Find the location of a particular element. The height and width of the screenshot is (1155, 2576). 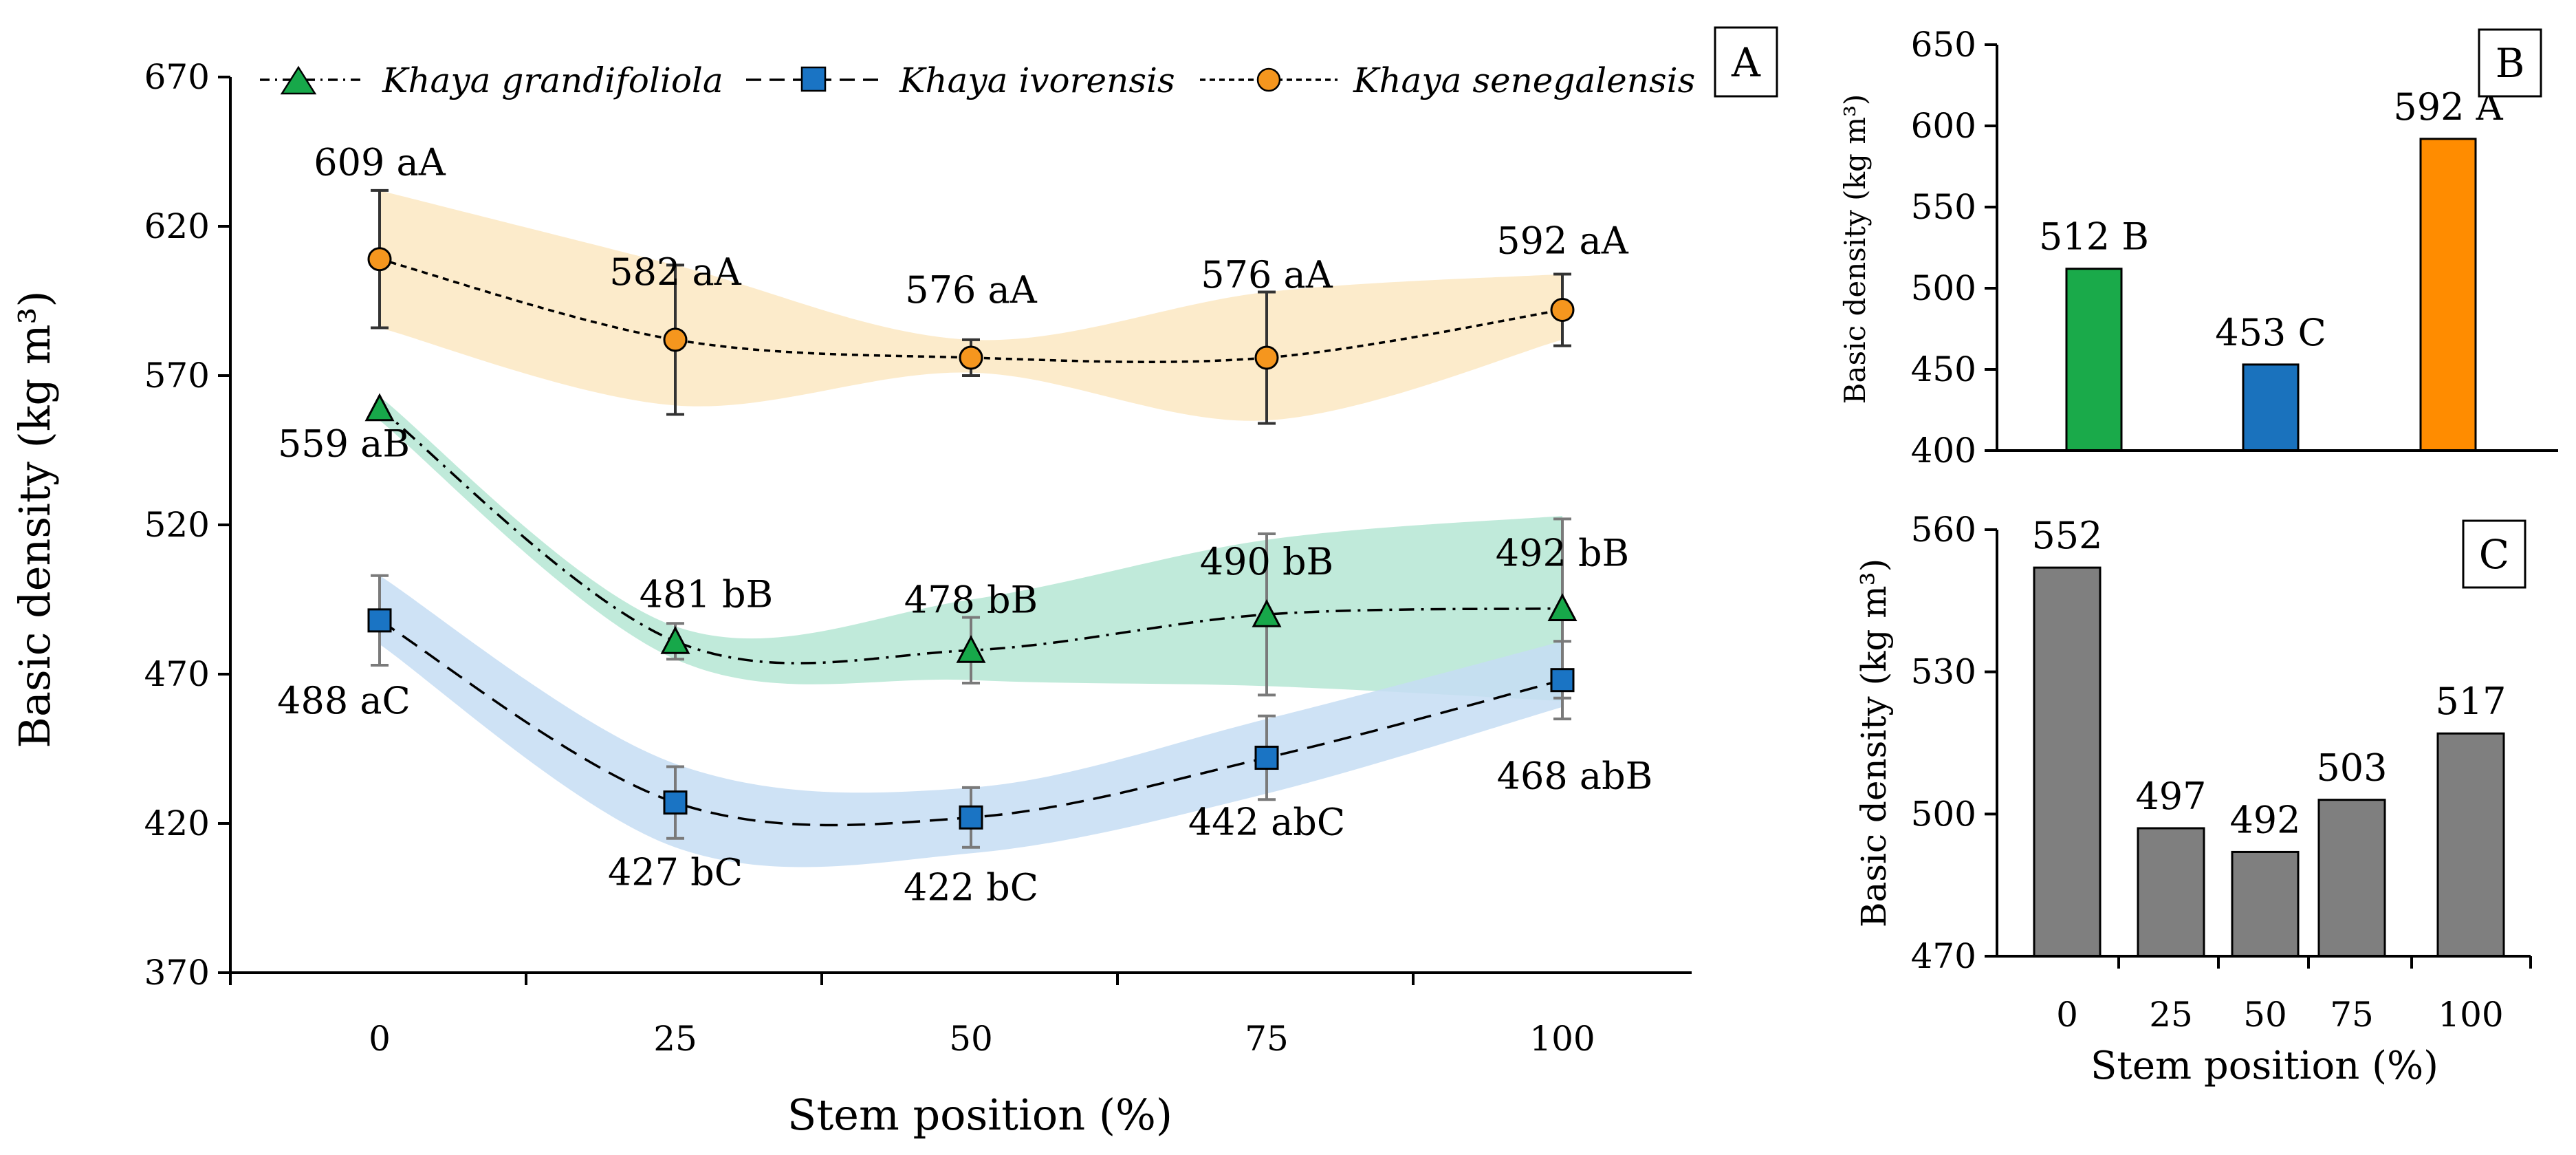

a-y-tick-label: 670 is located at coordinates (177, 77).